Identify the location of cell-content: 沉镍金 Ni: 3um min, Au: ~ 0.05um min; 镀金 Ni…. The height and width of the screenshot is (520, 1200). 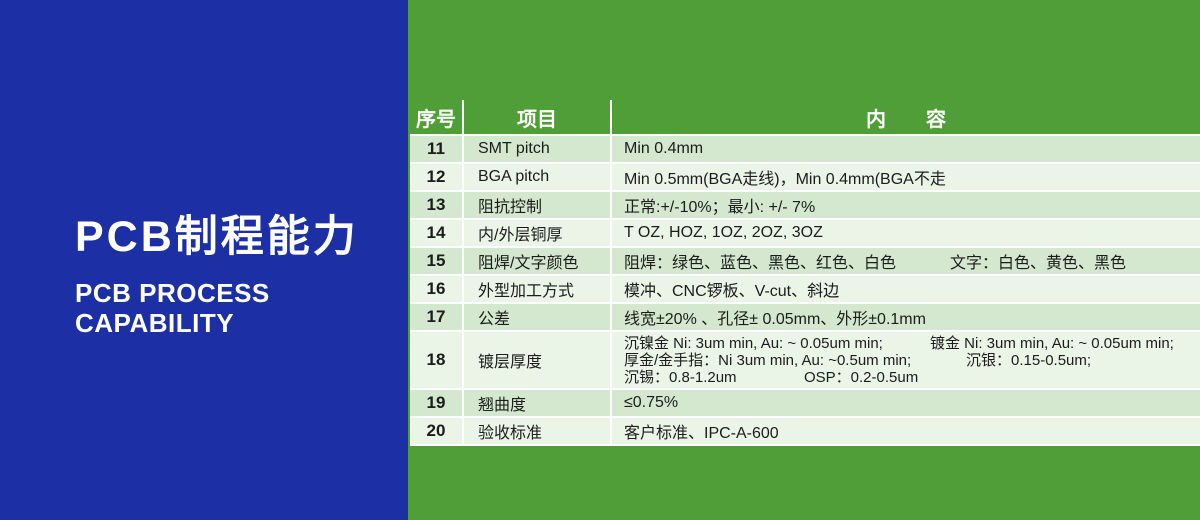
(906, 360).